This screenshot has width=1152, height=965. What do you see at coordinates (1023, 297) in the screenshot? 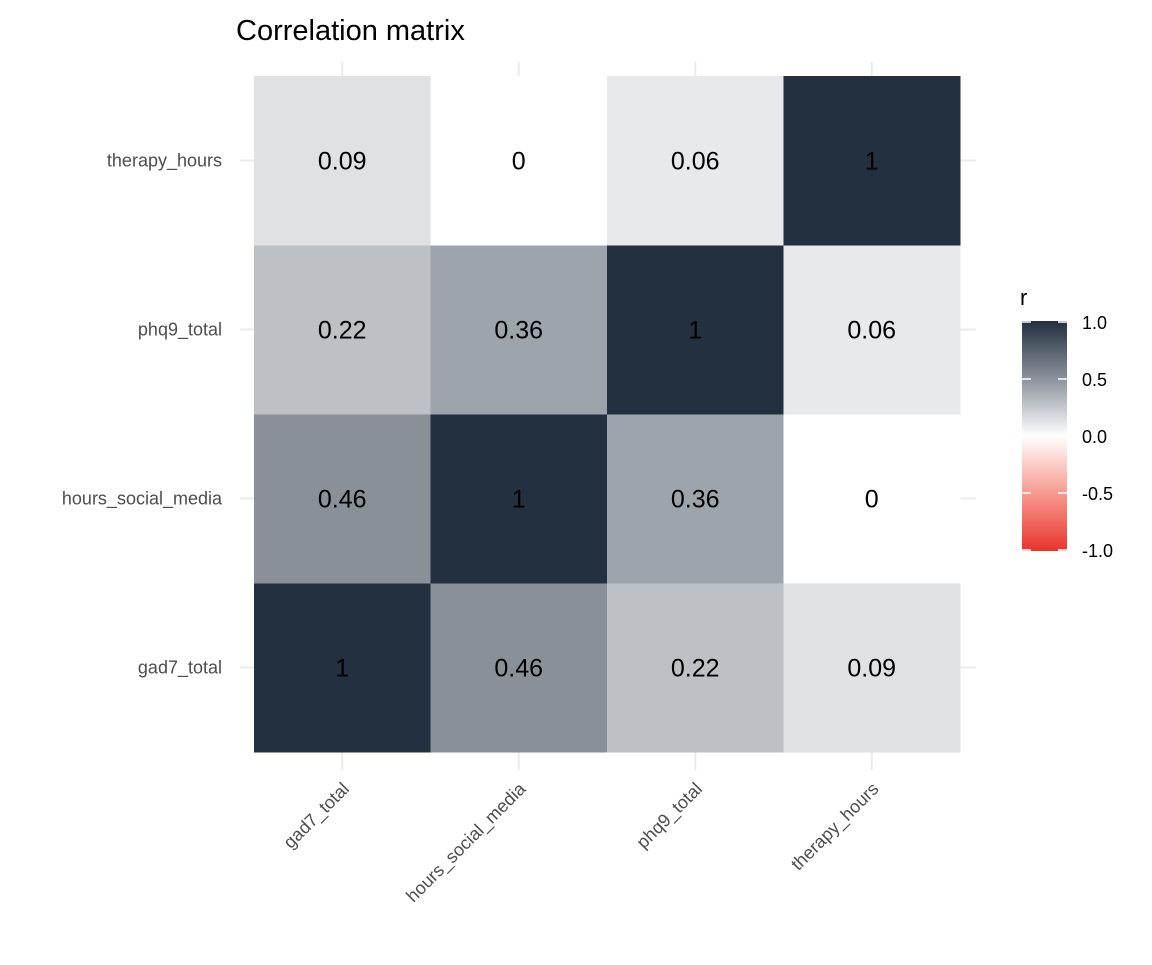
I see `legend-title: r` at bounding box center [1023, 297].